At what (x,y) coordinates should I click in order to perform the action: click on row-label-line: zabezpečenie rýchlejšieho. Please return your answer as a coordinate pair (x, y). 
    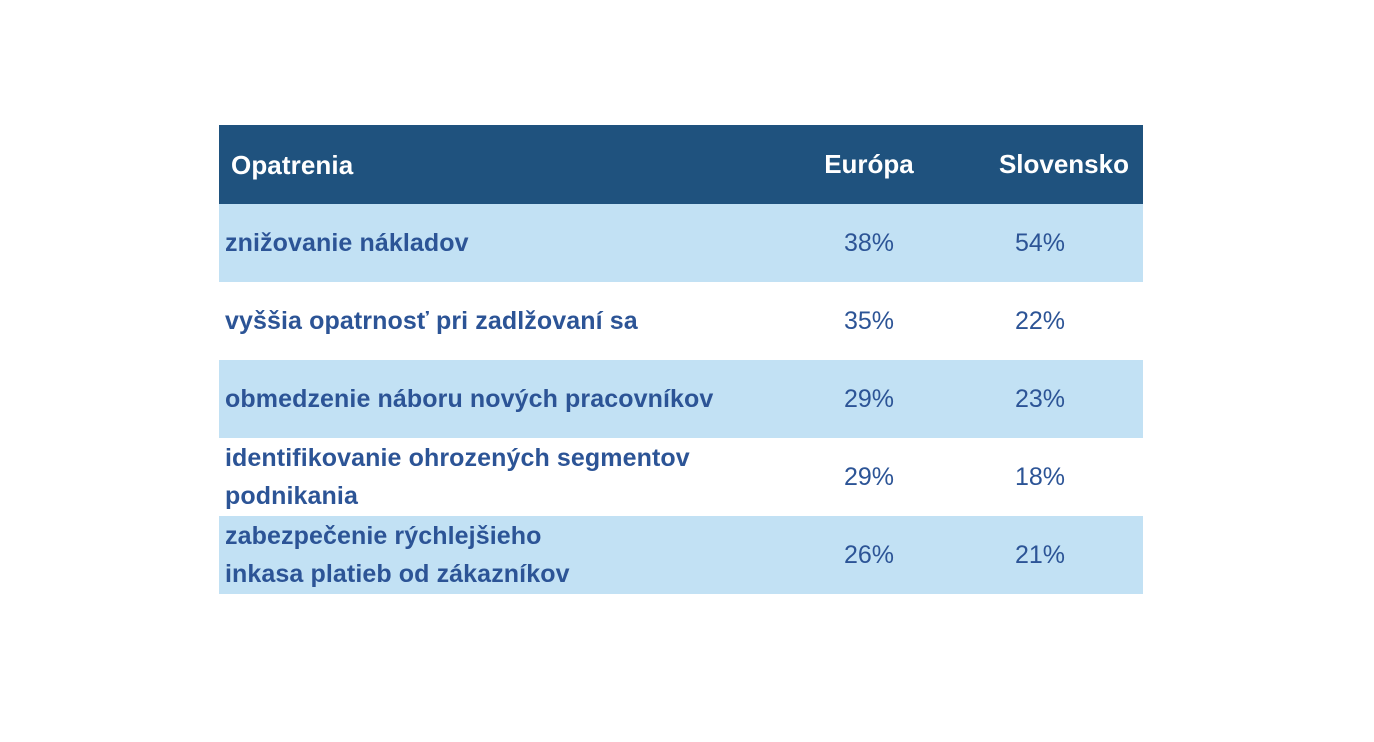
    Looking at the image, I should click on (383, 536).